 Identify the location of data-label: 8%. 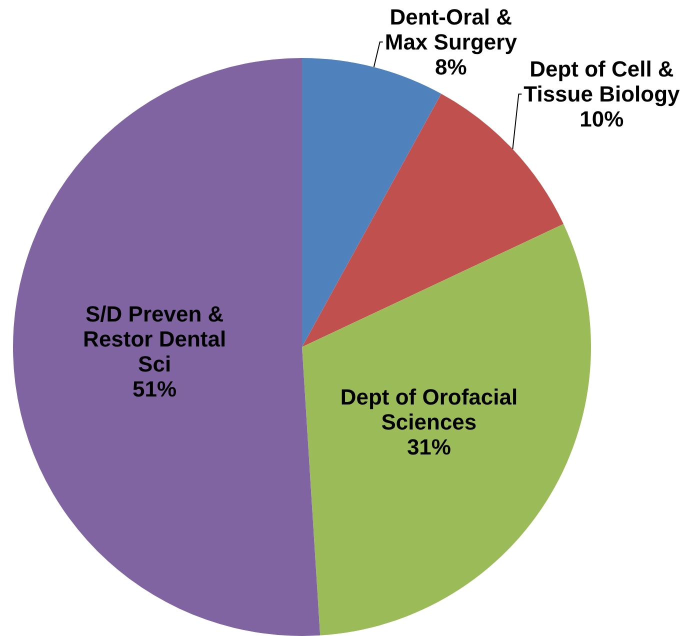
(451, 67).